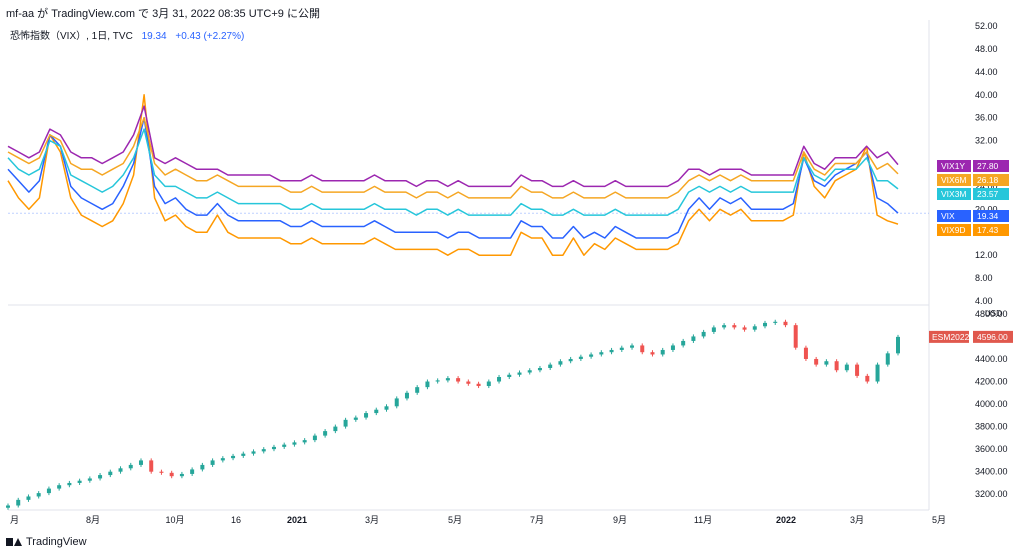 Image resolution: width=1024 pixels, height=555 pixels. Describe the element at coordinates (986, 209) in the screenshot. I see `upper-y-tick-label: 20.00` at that location.